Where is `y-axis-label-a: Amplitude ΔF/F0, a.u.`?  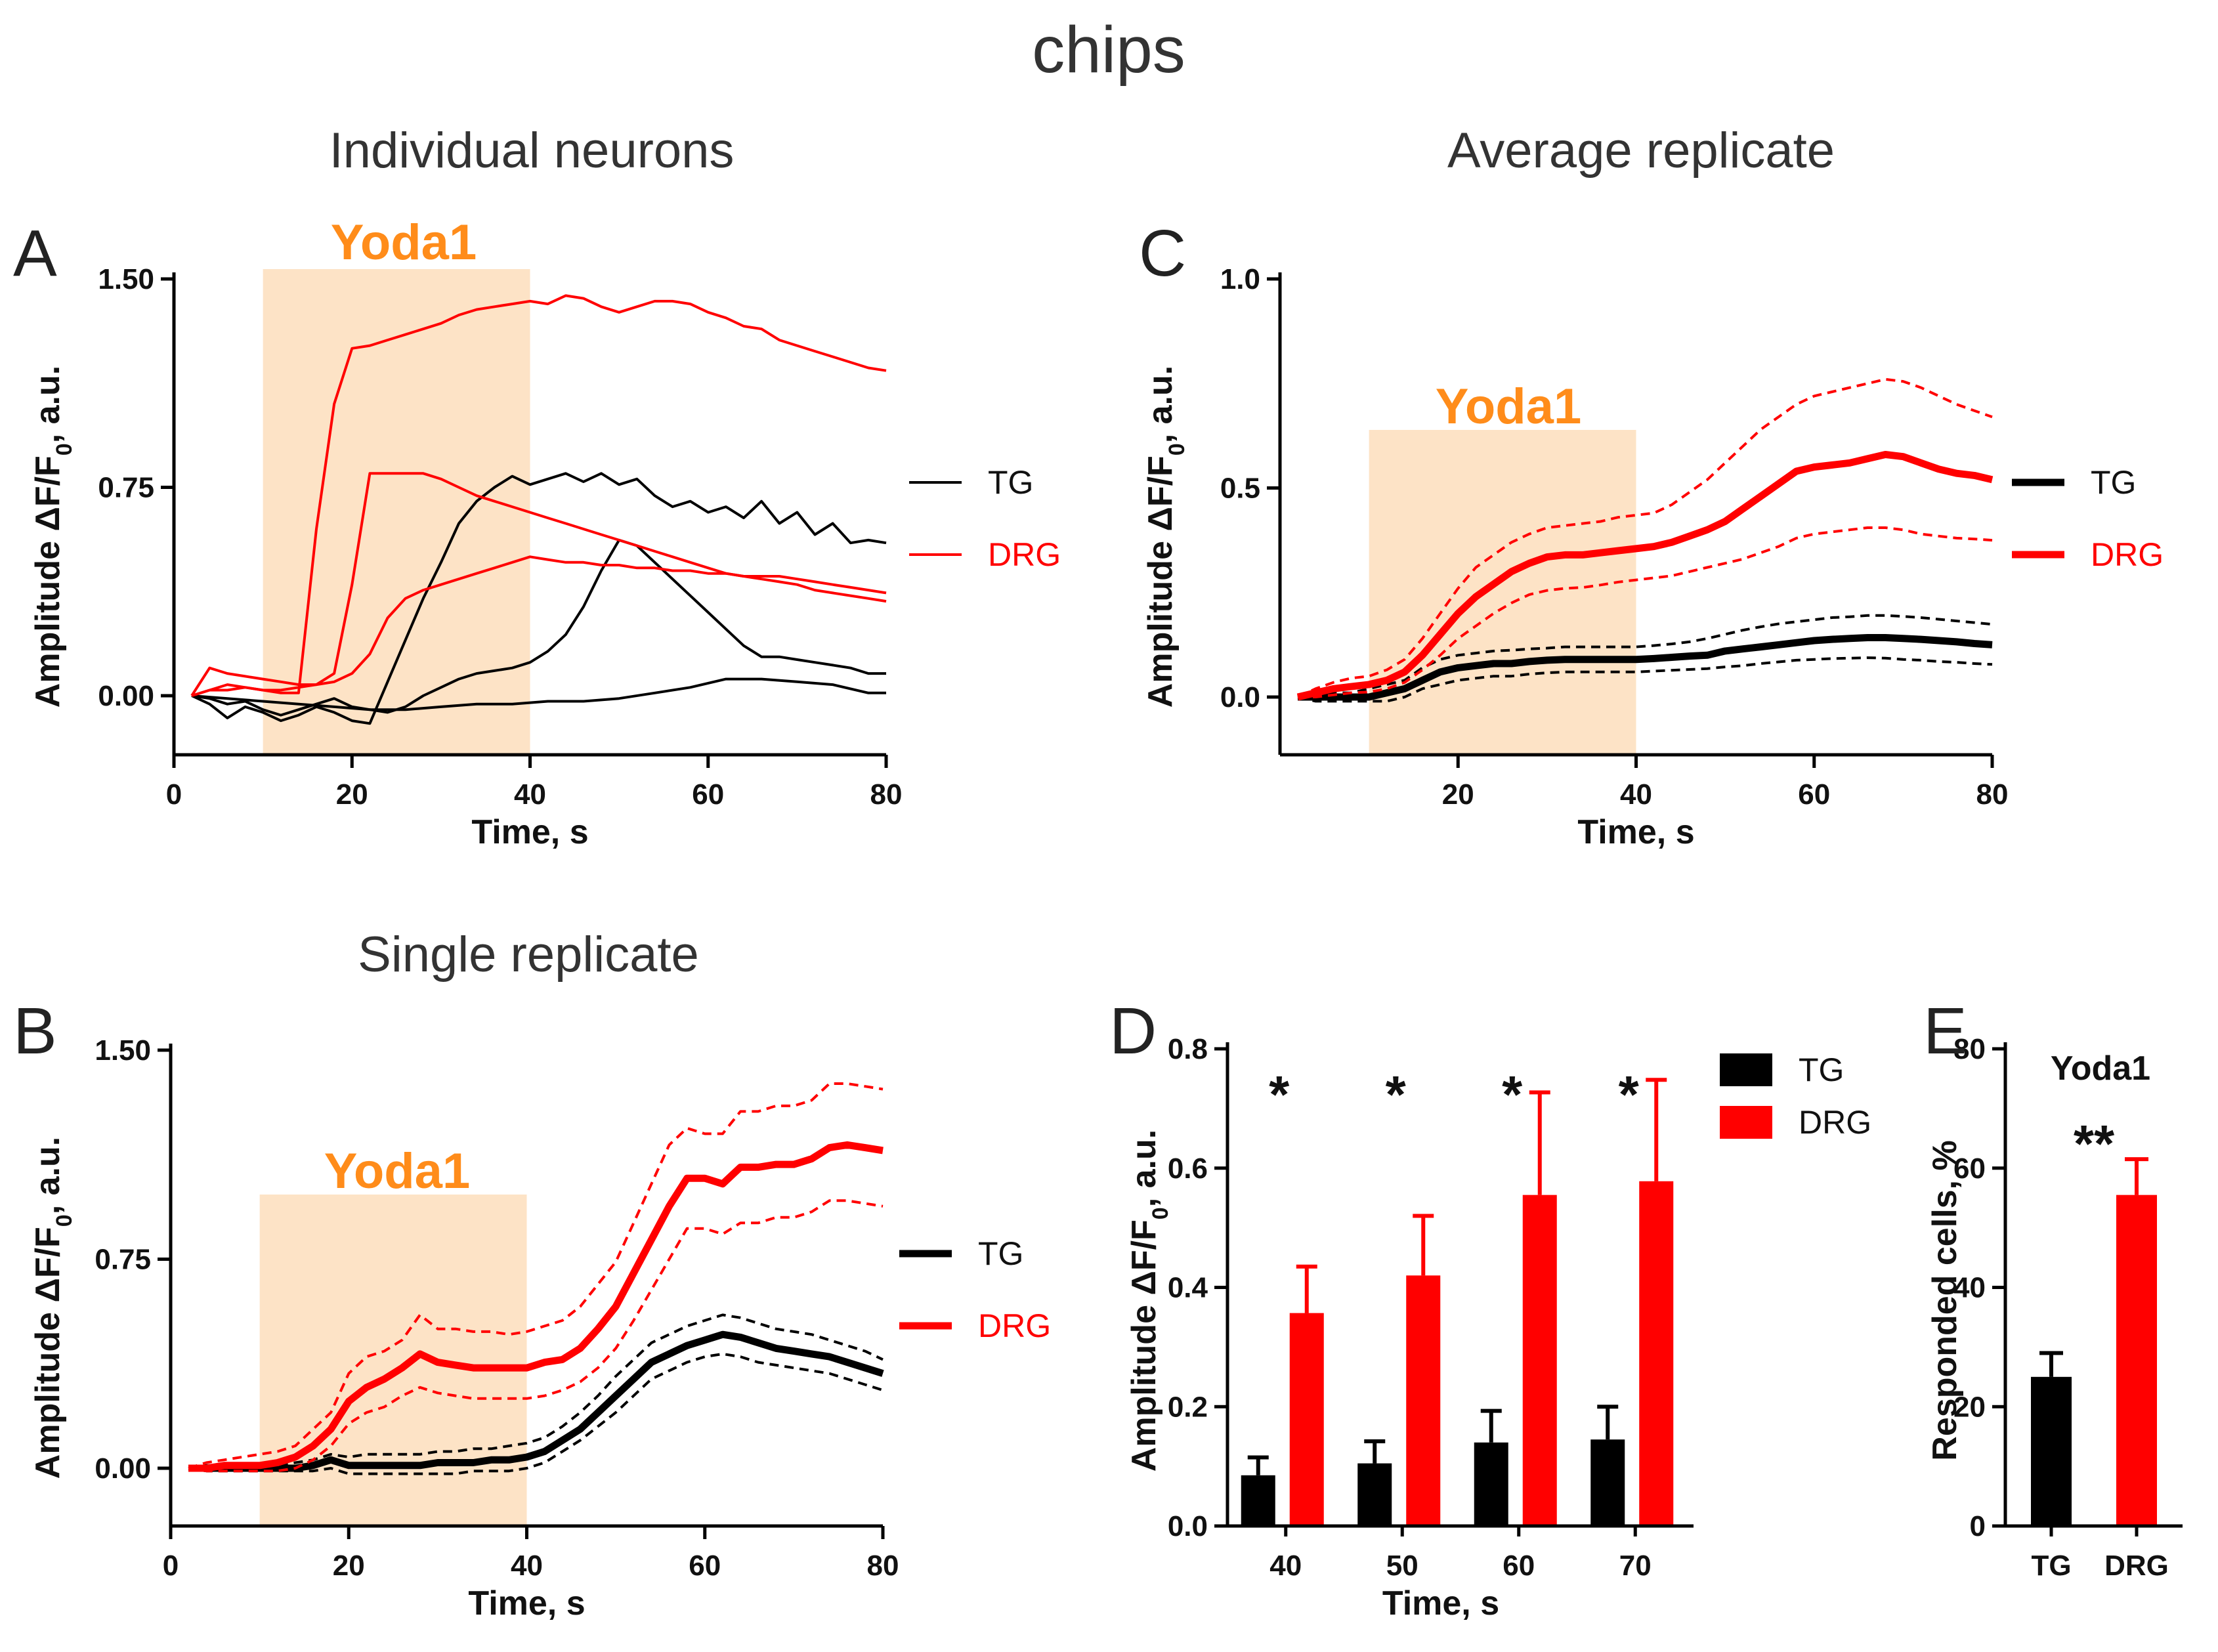
y-axis-label-a: Amplitude ΔF/F0, a.u. is located at coordinates (53, 537).